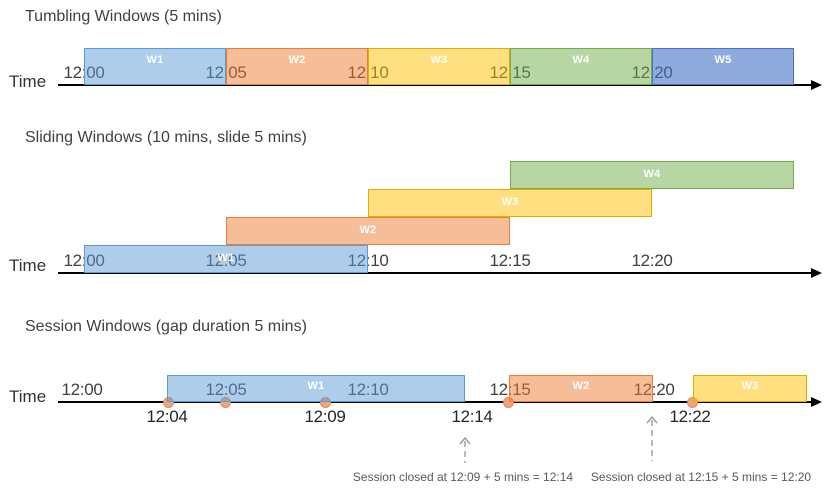 This screenshot has width=829, height=498. I want to click on timeline-axis-session, so click(435, 402).